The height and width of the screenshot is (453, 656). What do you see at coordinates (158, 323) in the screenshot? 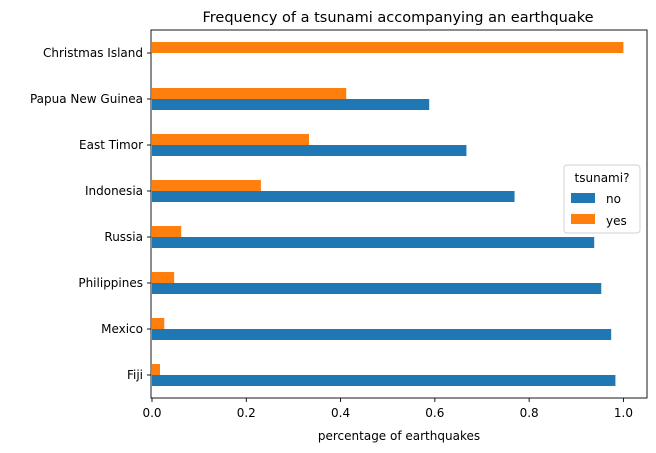
I see `bar-yes-mexico` at bounding box center [158, 323].